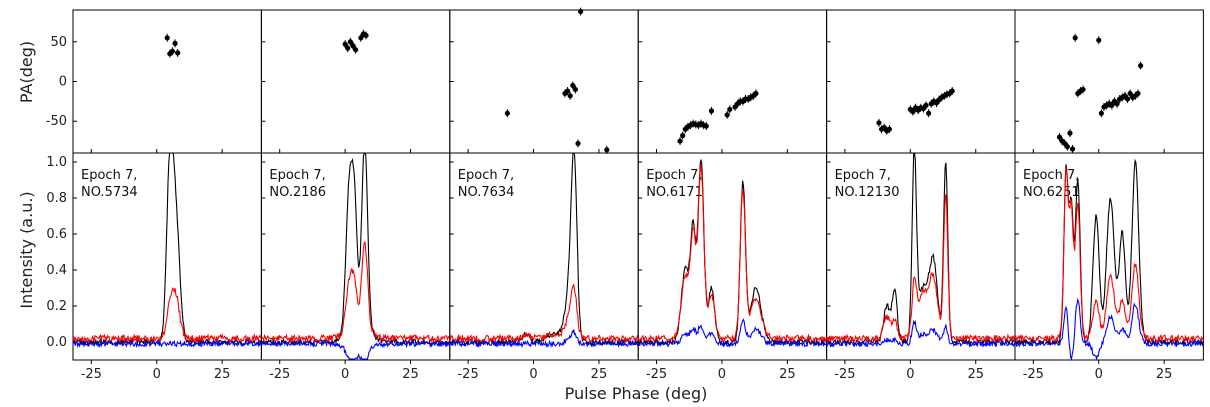 The image size is (1210, 407). Describe the element at coordinates (56, 162) in the screenshot. I see `intensity-y-tick-label: 1.0` at that location.